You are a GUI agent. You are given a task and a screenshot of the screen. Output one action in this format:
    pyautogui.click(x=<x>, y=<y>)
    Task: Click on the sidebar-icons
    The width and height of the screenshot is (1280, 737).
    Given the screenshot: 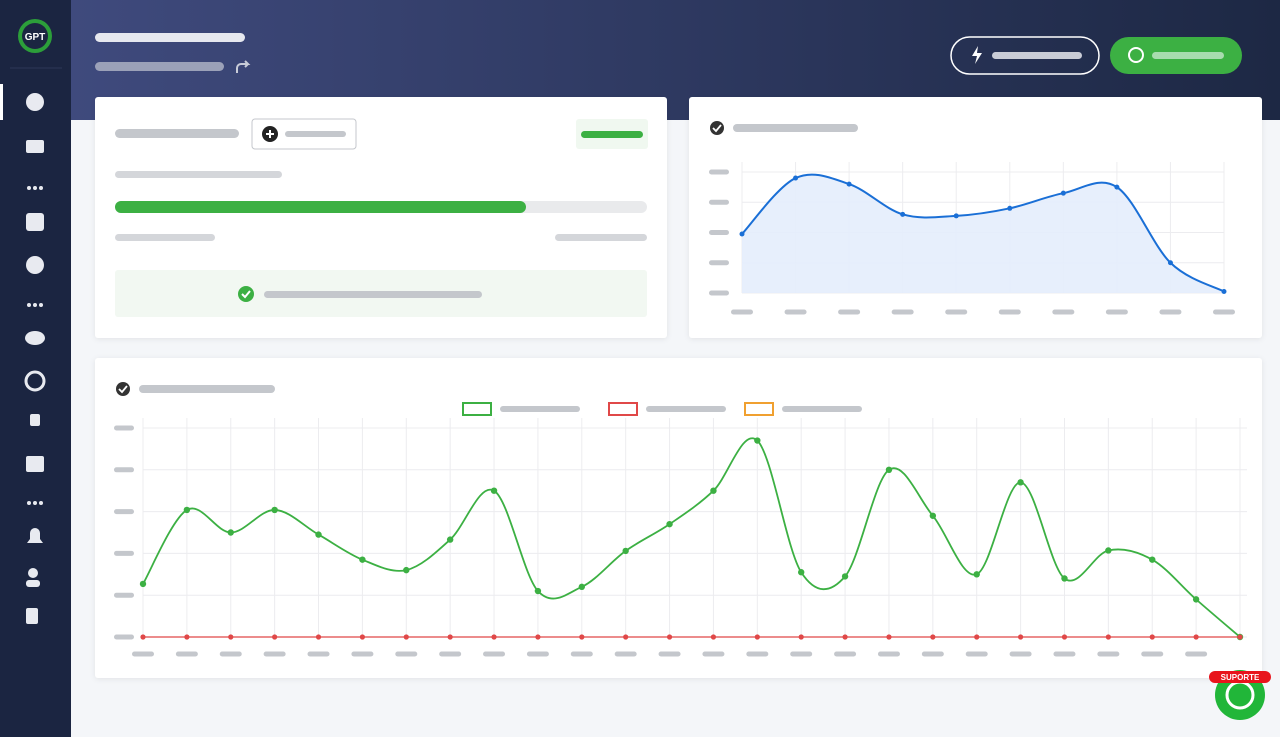 What is the action you would take?
    pyautogui.click(x=35, y=358)
    